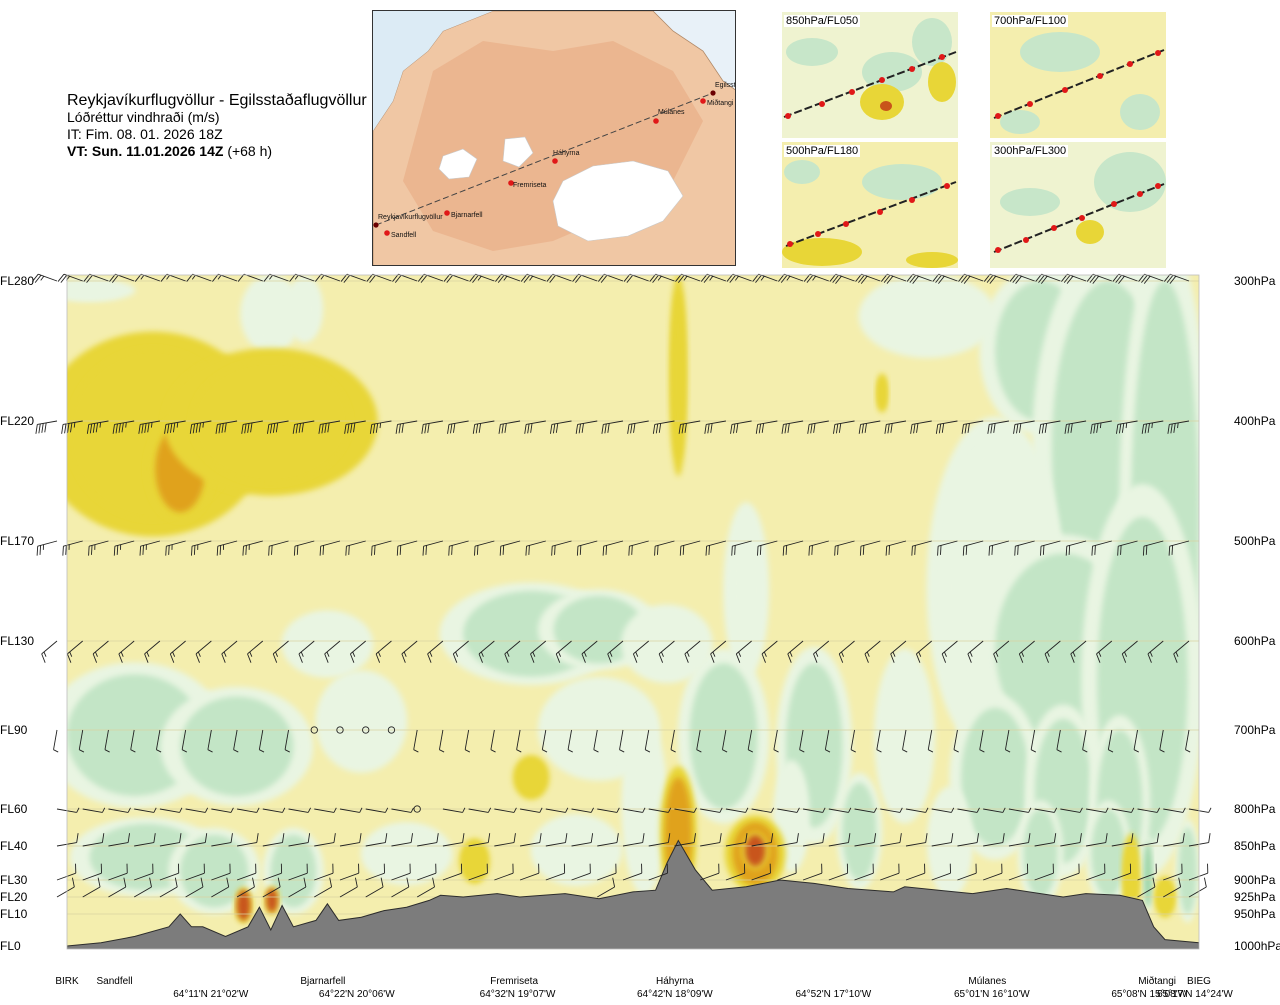 The image size is (1280, 1005). I want to click on calm-wind-circle, so click(417, 809).